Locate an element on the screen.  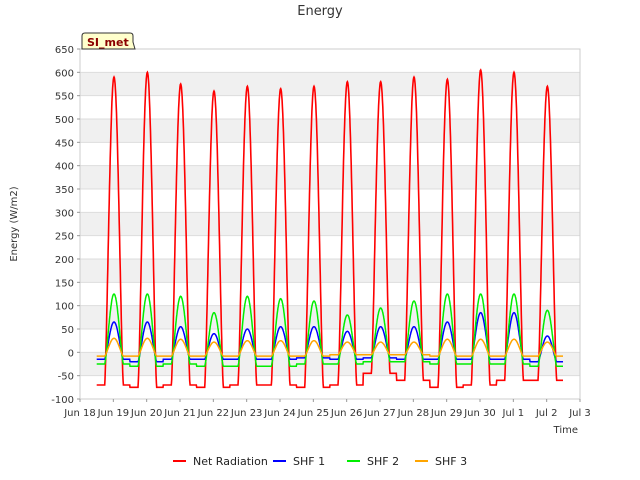
x-tick-label: Jun 23 is located at coordinates (246, 413).